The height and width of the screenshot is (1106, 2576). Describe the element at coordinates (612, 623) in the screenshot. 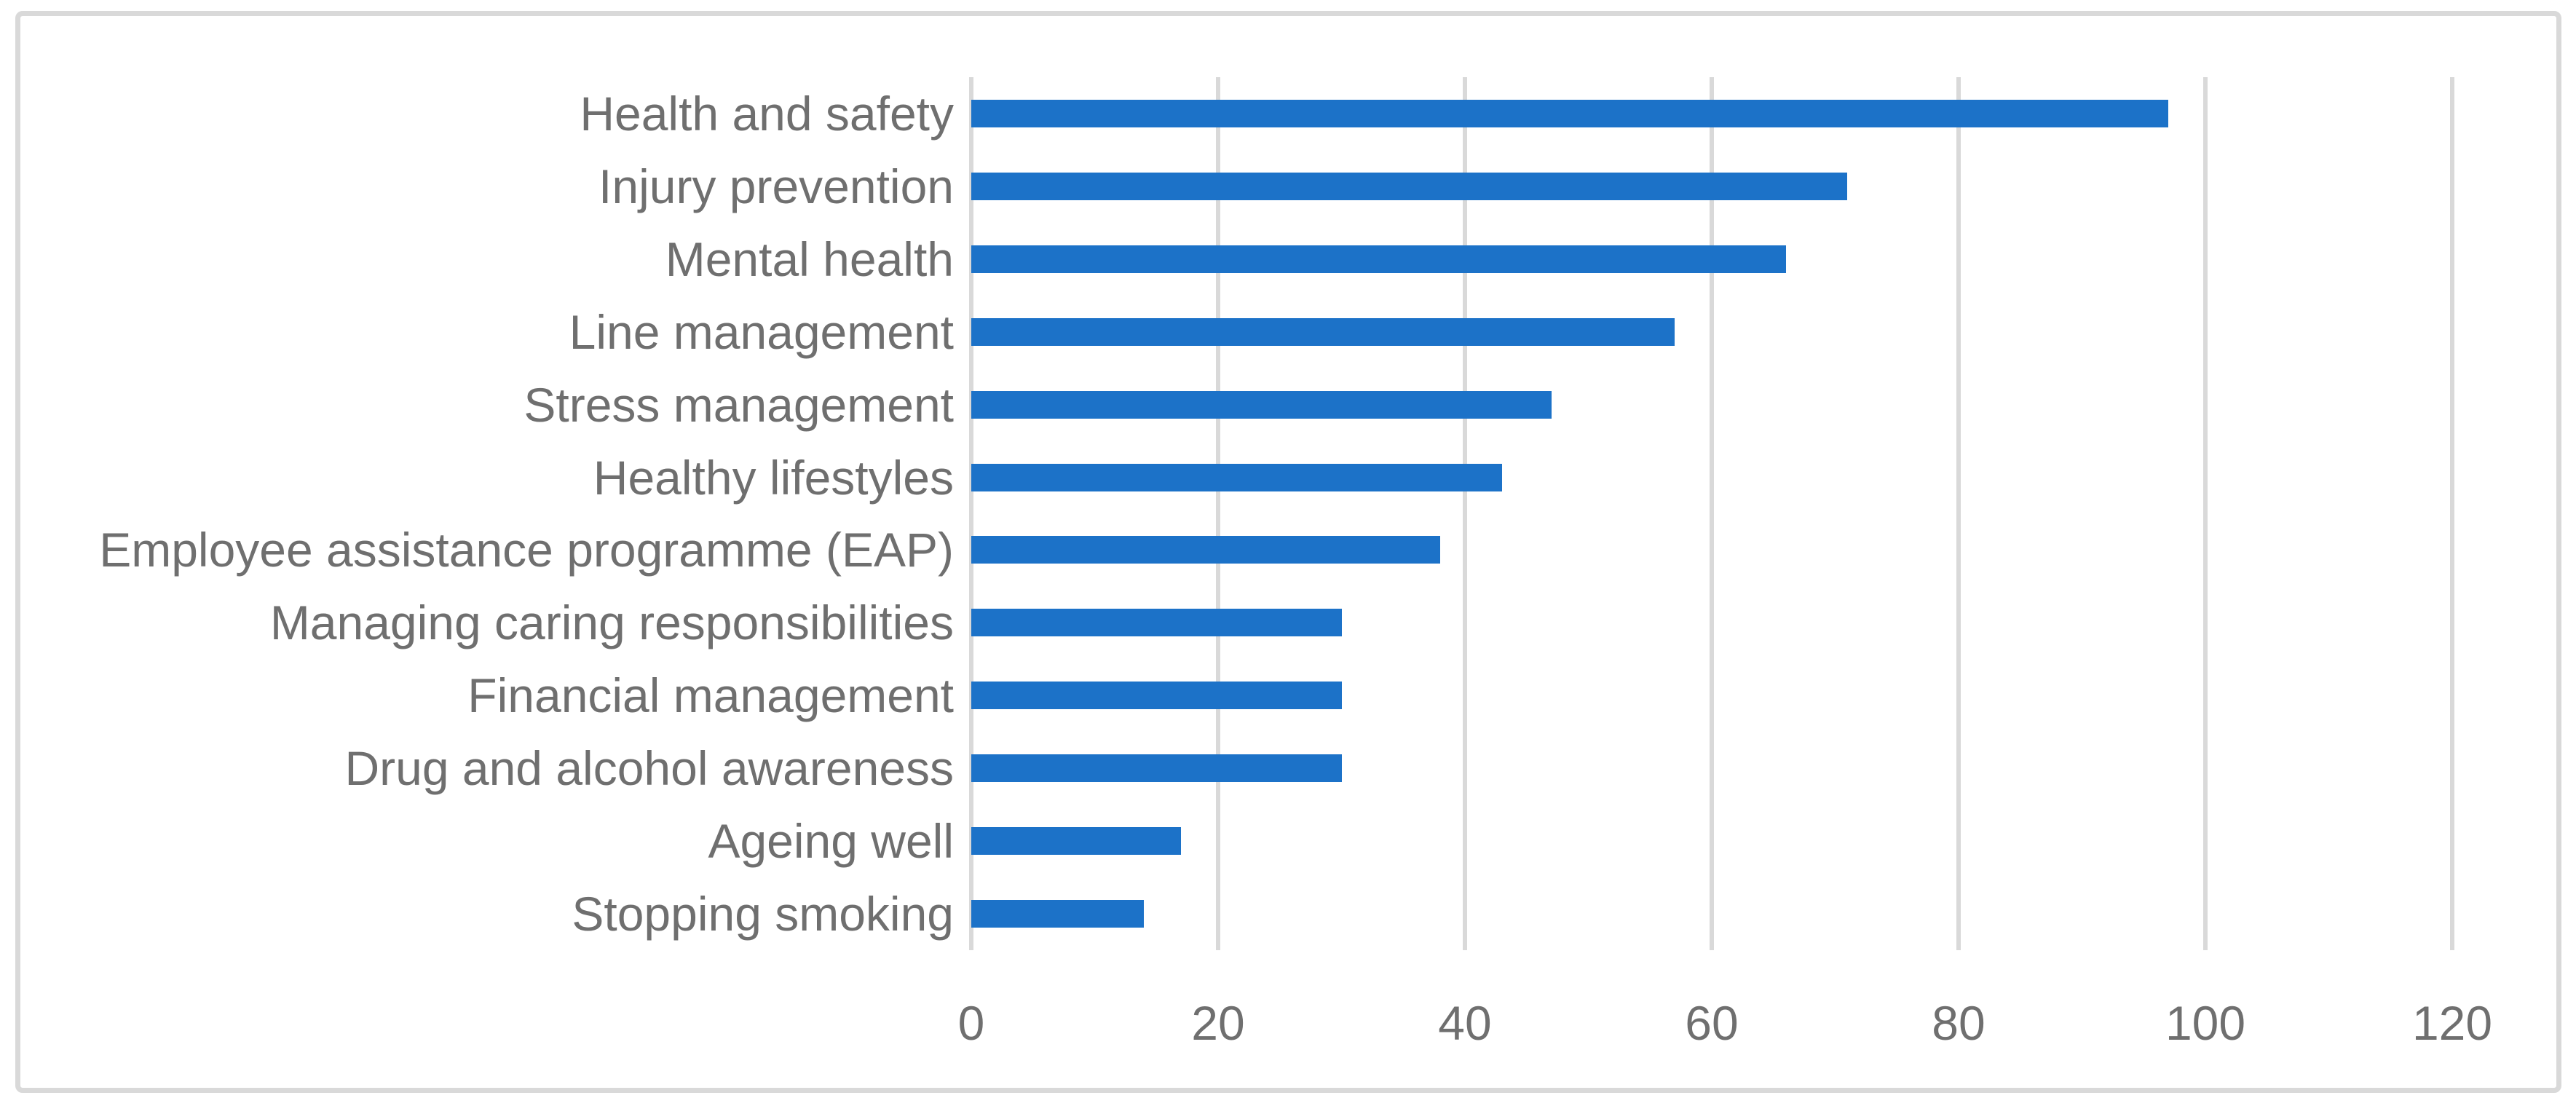

I see `category-label: Managing caring responsibilities` at that location.